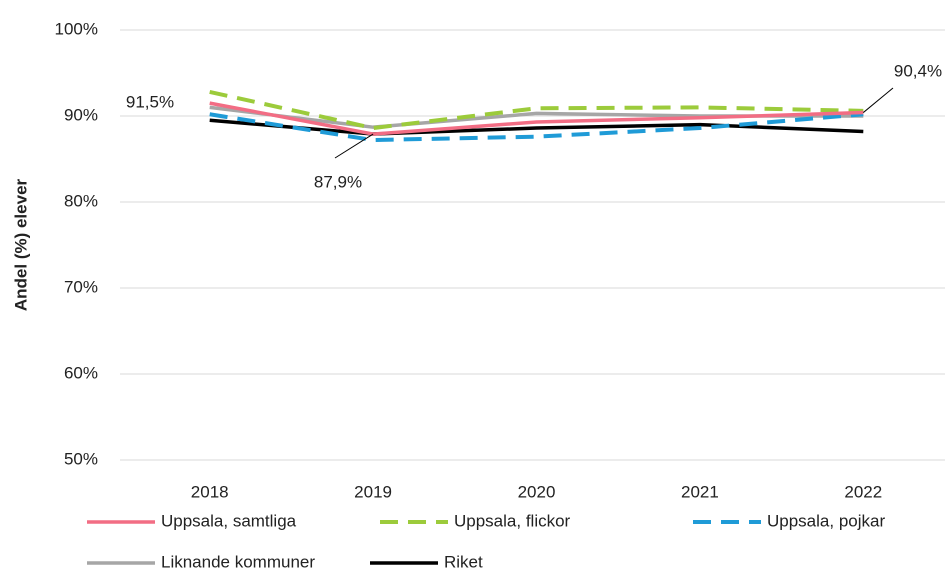  Describe the element at coordinates (918, 70) in the screenshot. I see `data-label: 90,4%` at that location.